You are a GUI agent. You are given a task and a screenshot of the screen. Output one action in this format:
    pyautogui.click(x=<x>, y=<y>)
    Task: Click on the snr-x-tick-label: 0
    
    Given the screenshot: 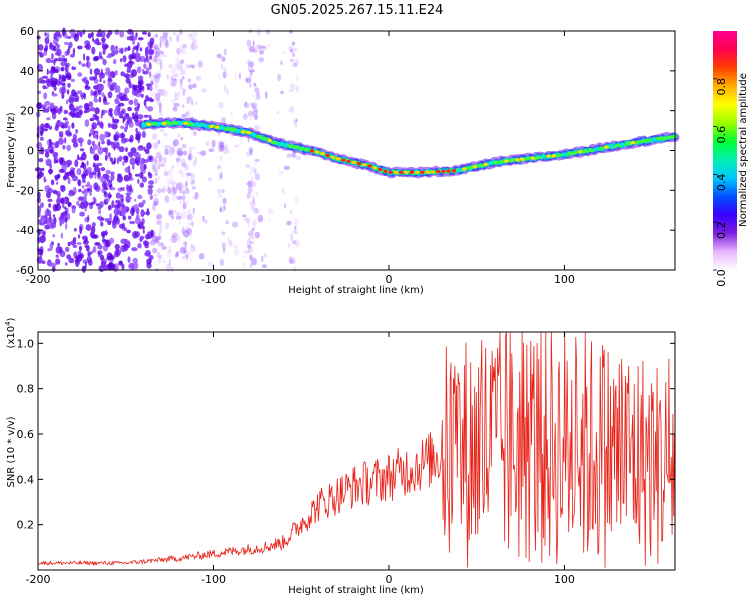 What is the action you would take?
    pyautogui.click(x=388, y=579)
    